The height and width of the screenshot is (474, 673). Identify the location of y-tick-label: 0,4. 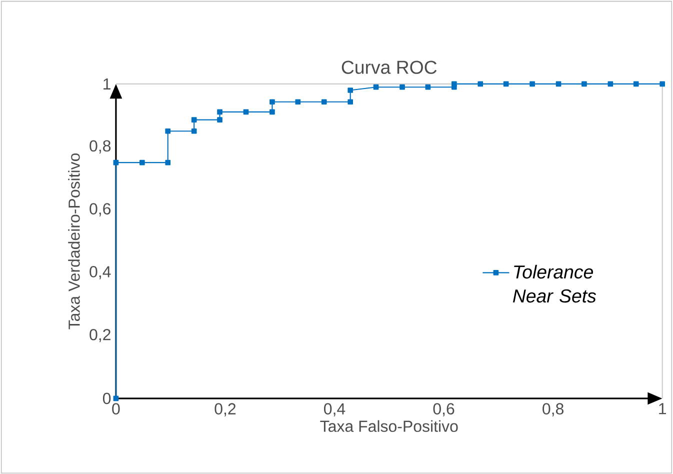
(100, 273).